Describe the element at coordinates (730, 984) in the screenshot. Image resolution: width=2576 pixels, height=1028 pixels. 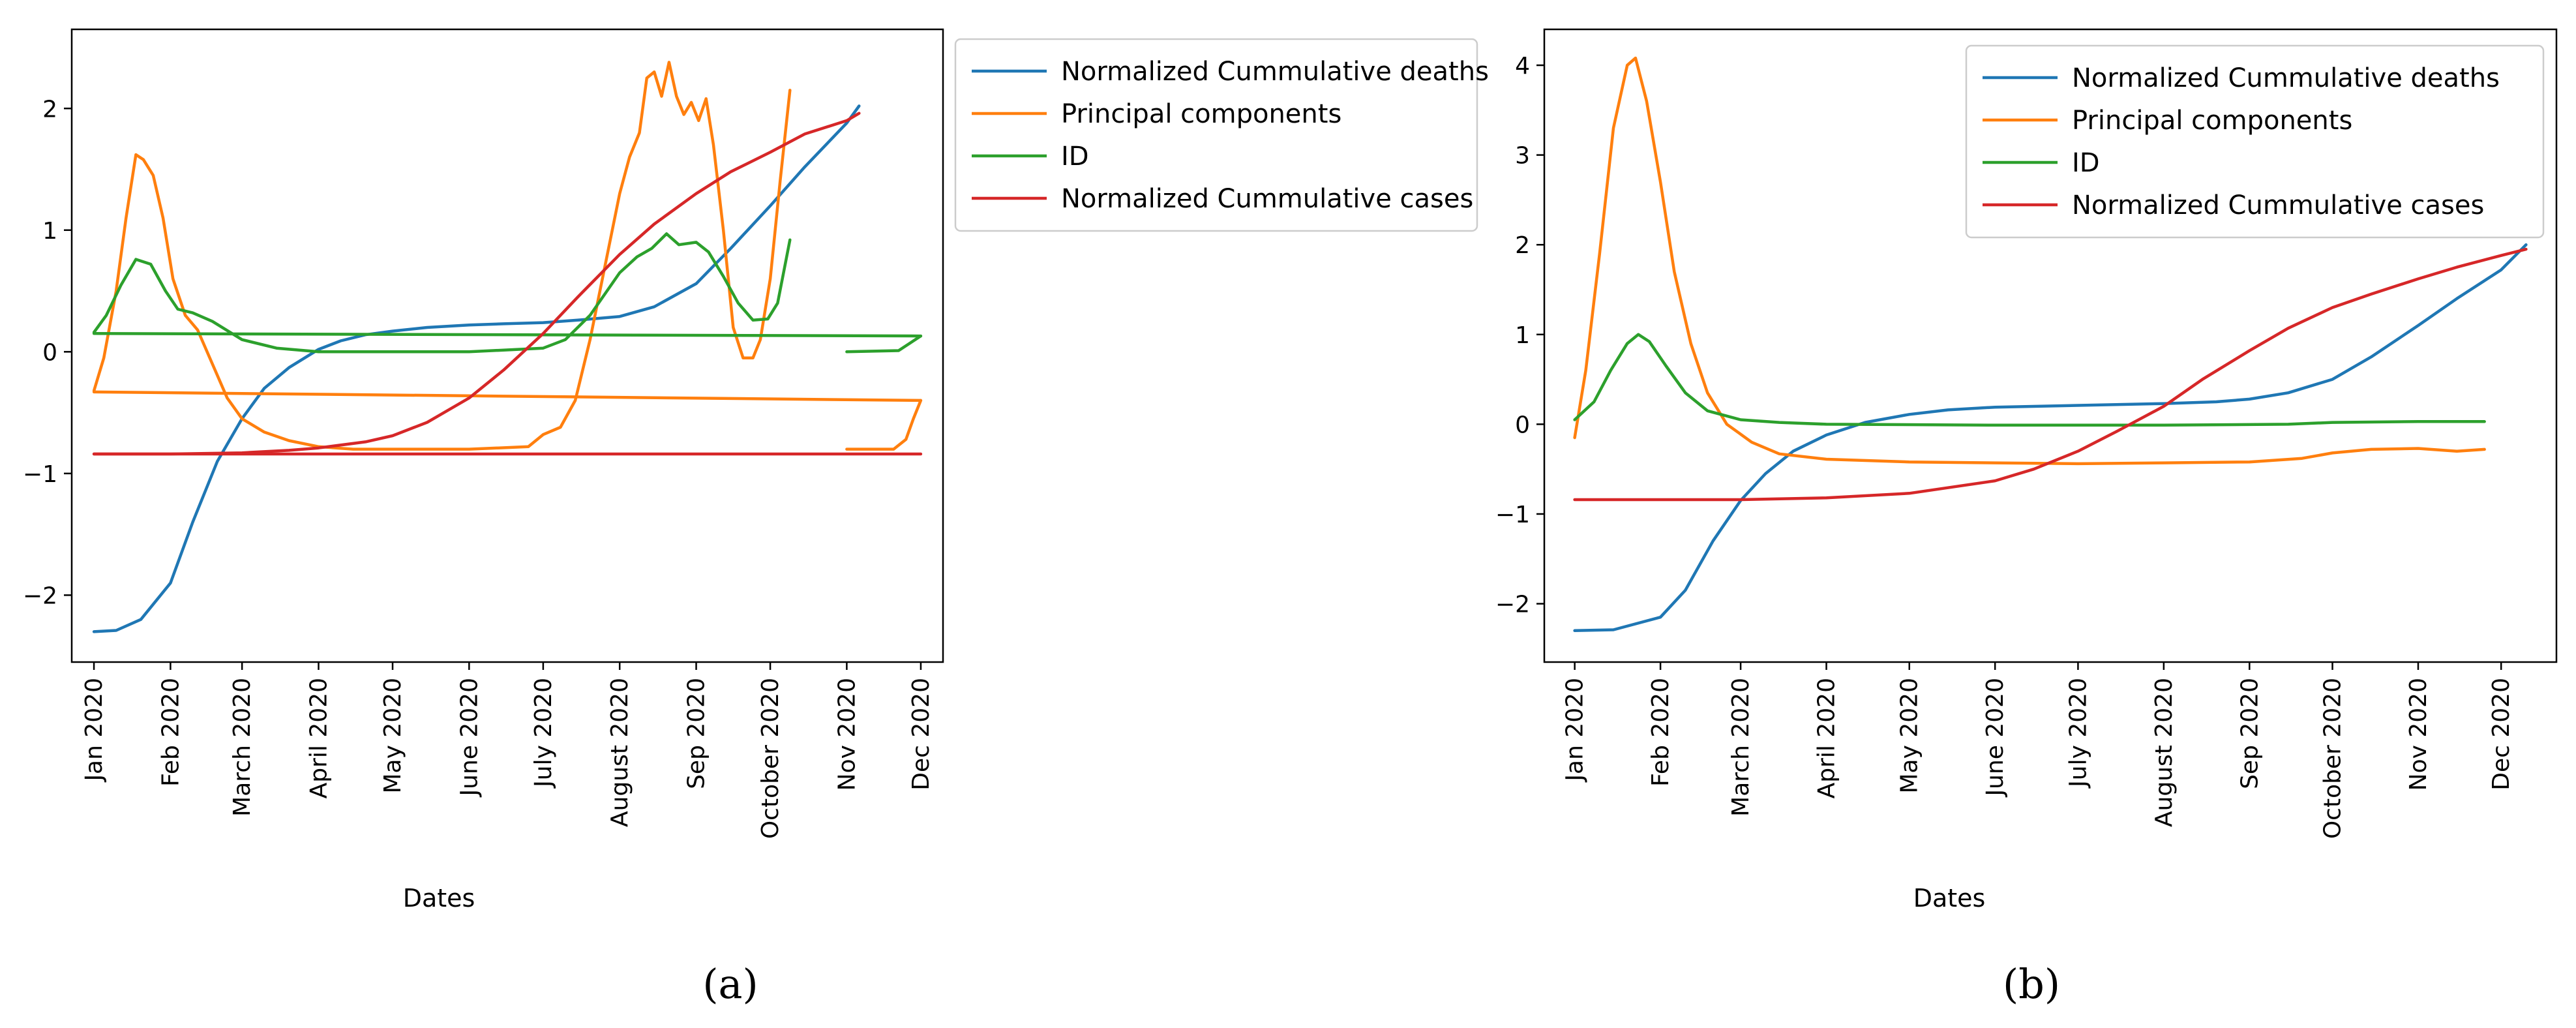
I see `panel-a-caption: (a)` at that location.